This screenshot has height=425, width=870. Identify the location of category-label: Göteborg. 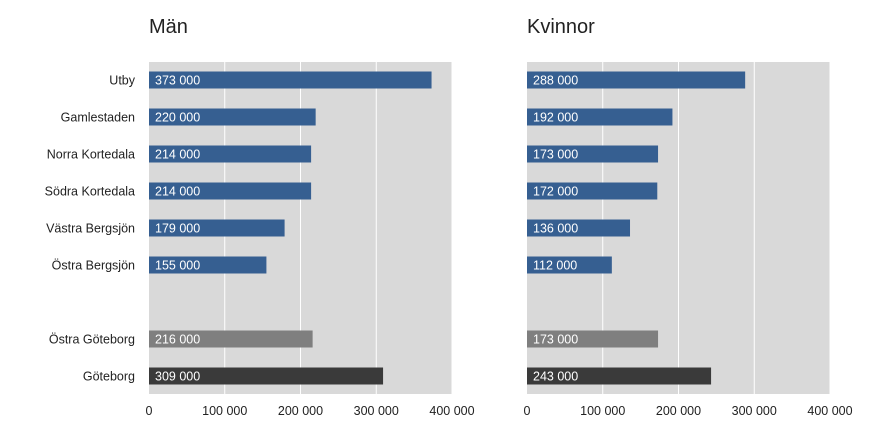
(109, 377).